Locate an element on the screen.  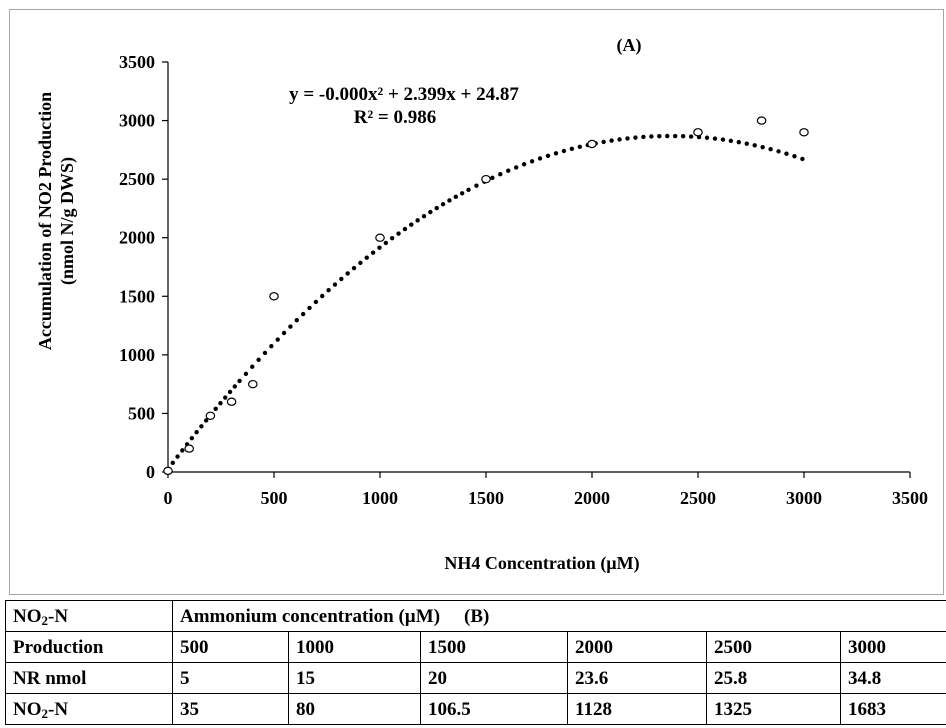
table-row: NR nmol 5 15 20 23.6 25.8 34.8 is located at coordinates (475, 678).